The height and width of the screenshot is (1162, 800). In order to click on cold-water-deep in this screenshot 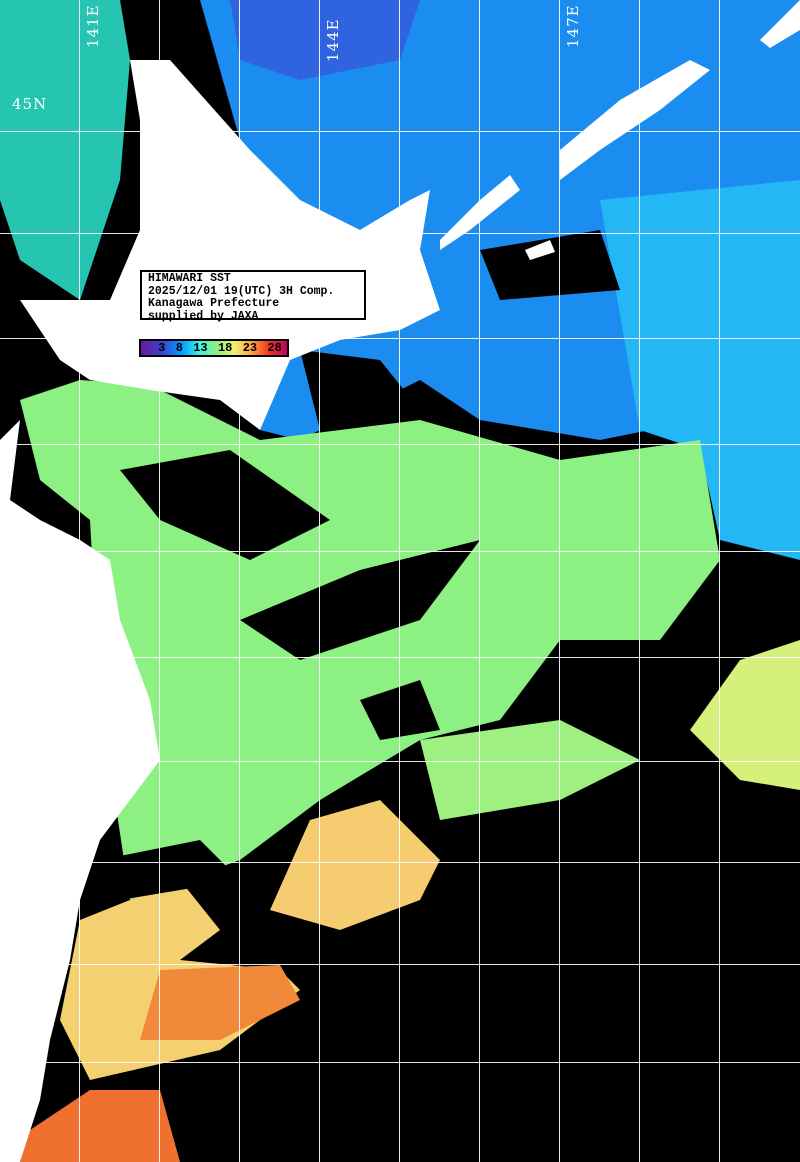, I will do `click(325, 40)`.